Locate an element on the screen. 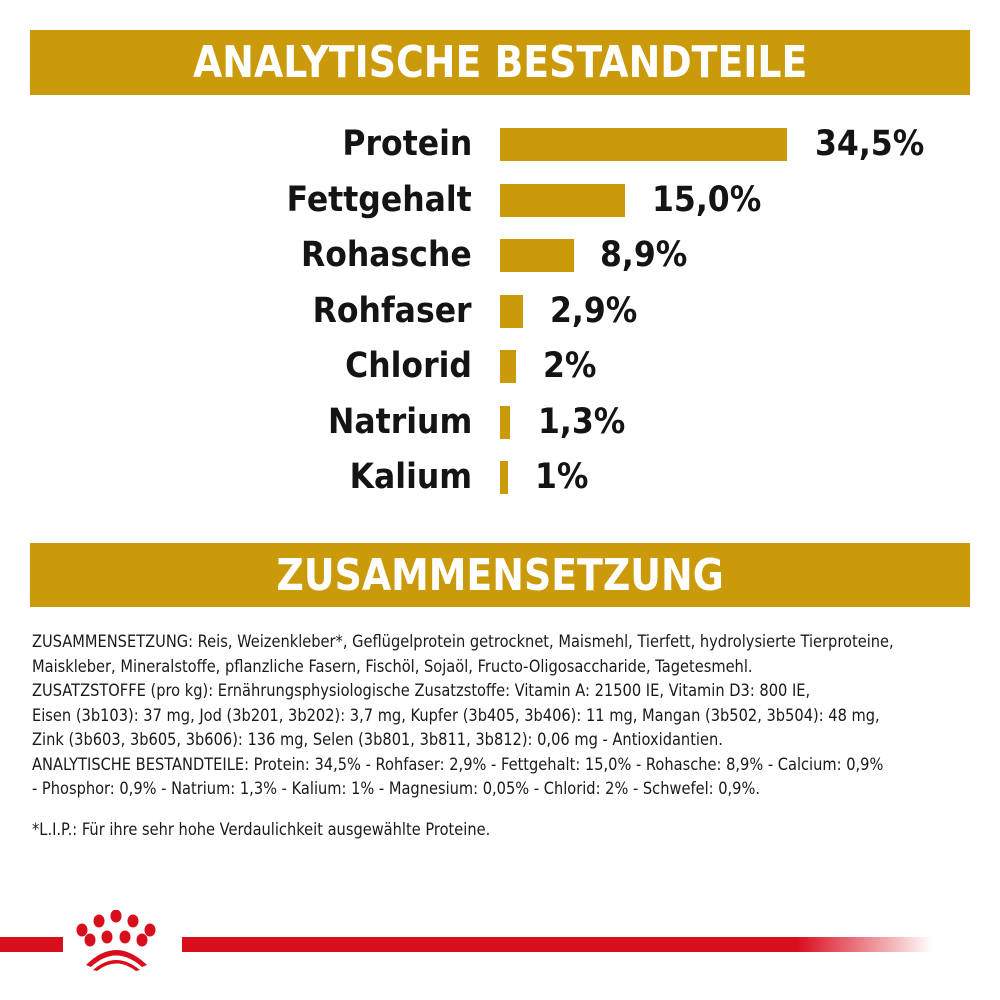 The image size is (1000, 1000). brand-line-right is located at coordinates (557, 944).